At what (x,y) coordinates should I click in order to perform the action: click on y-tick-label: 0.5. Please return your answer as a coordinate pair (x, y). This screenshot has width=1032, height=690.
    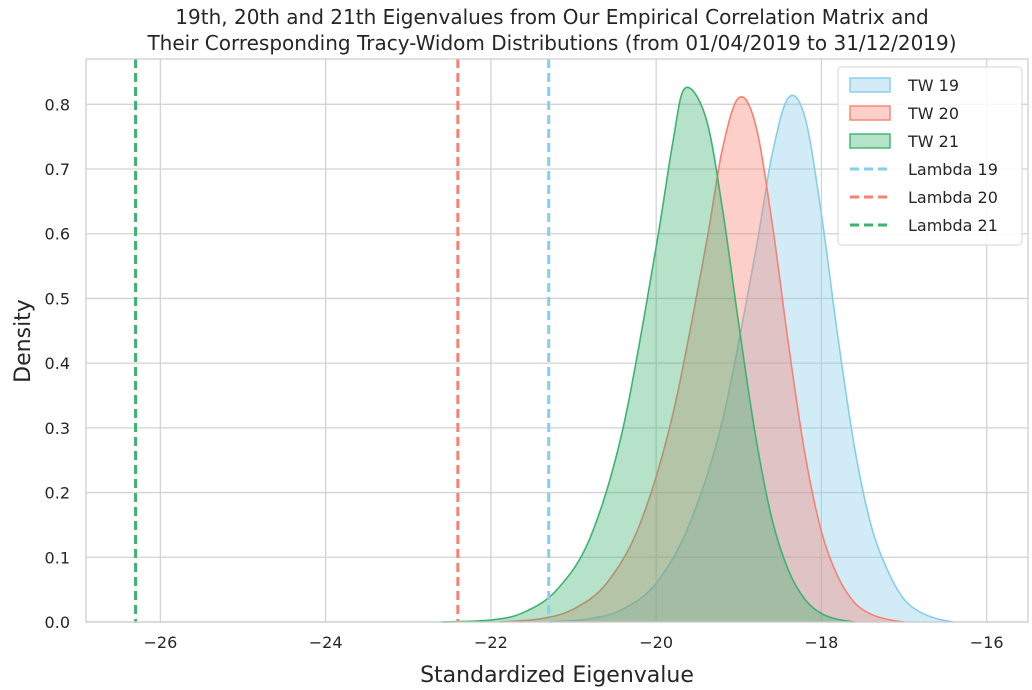
    Looking at the image, I should click on (57, 298).